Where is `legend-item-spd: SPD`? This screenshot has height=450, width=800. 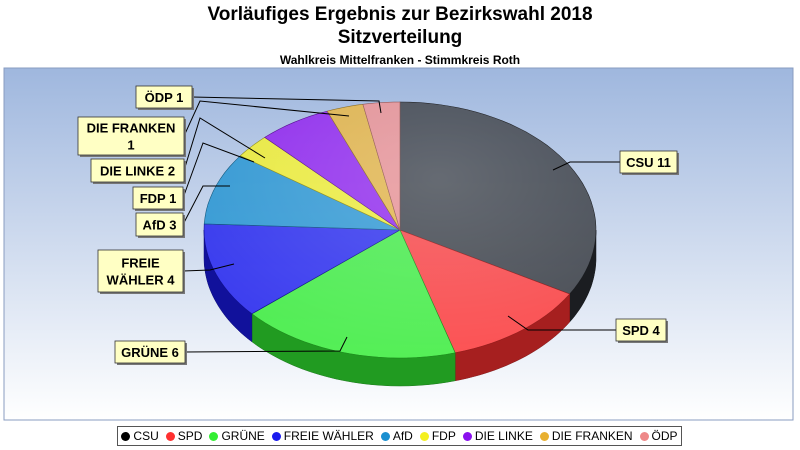
legend-item-spd: SPD is located at coordinates (184, 436).